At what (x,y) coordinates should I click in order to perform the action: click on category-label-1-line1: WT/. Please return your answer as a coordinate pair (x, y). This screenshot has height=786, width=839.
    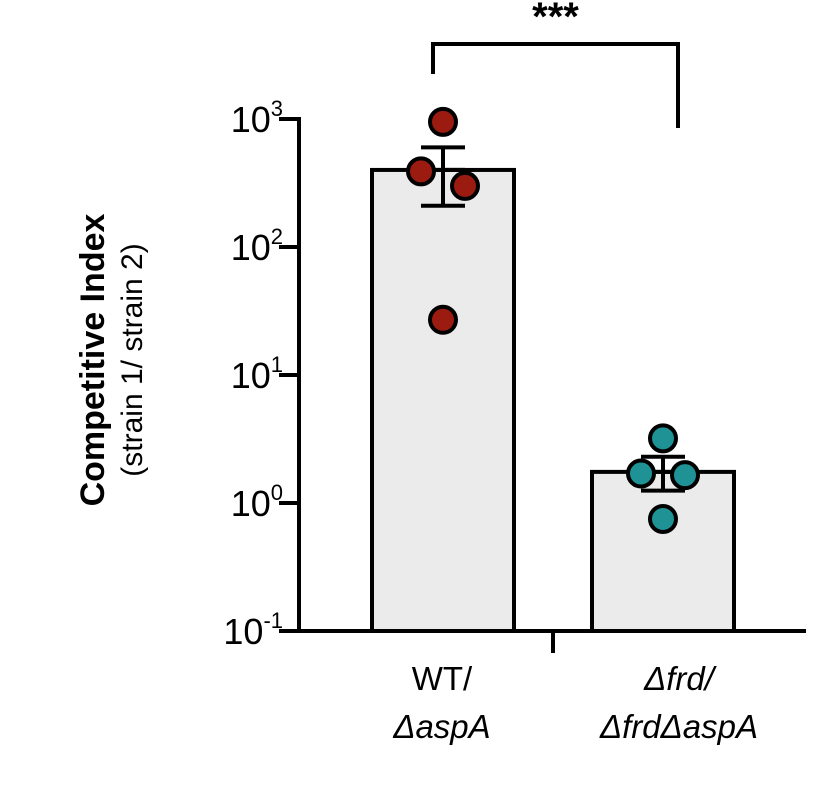
    Looking at the image, I should click on (442, 678).